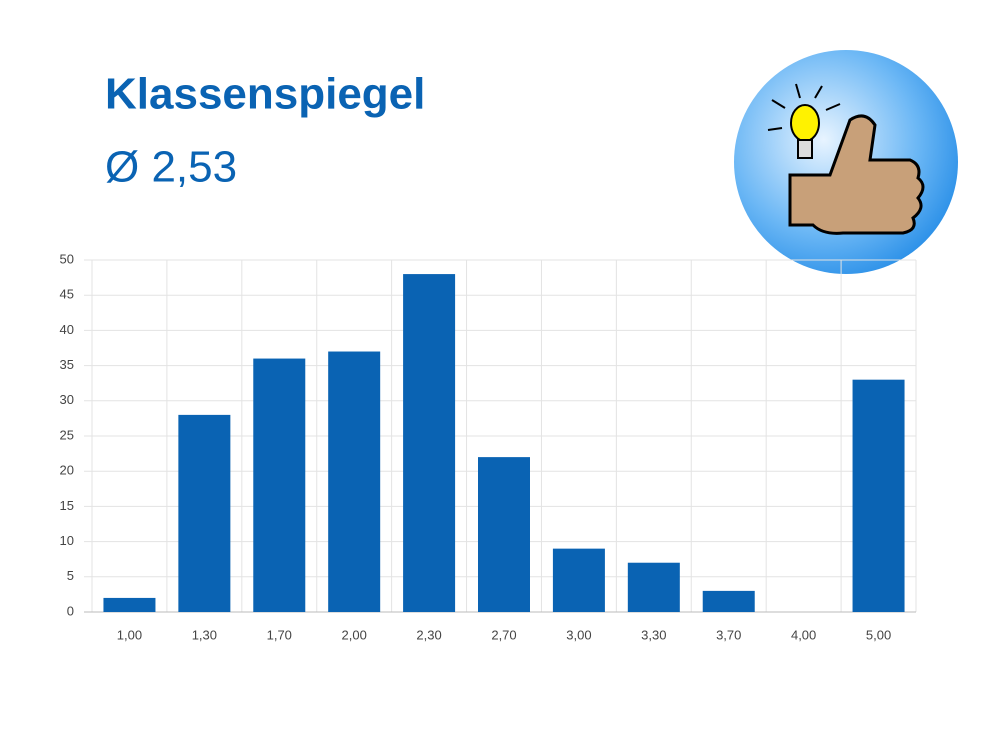  What do you see at coordinates (653, 634) in the screenshot?
I see `x-tick-label: 3,30` at bounding box center [653, 634].